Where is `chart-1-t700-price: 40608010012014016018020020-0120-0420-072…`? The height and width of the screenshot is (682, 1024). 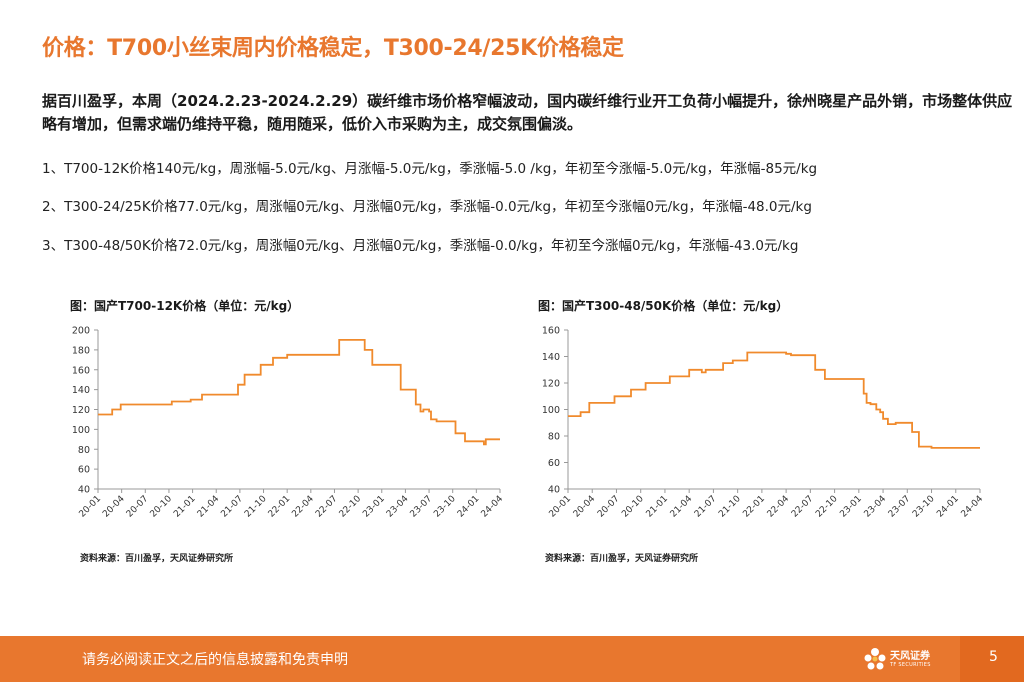
chart-1-t700-price: 40608010012014016018020020-0120-0420-072… is located at coordinates (289, 423).